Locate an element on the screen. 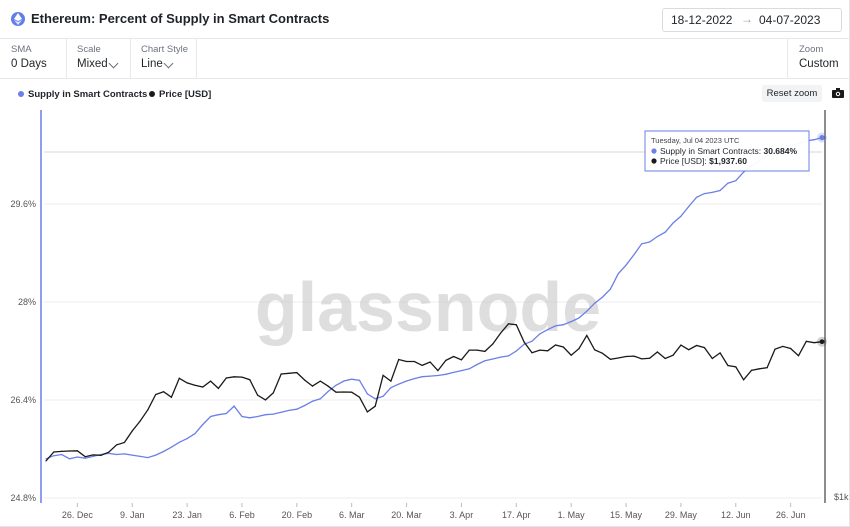 This screenshot has height=527, width=850. date-to-input: 04-07-2023 is located at coordinates (790, 20).